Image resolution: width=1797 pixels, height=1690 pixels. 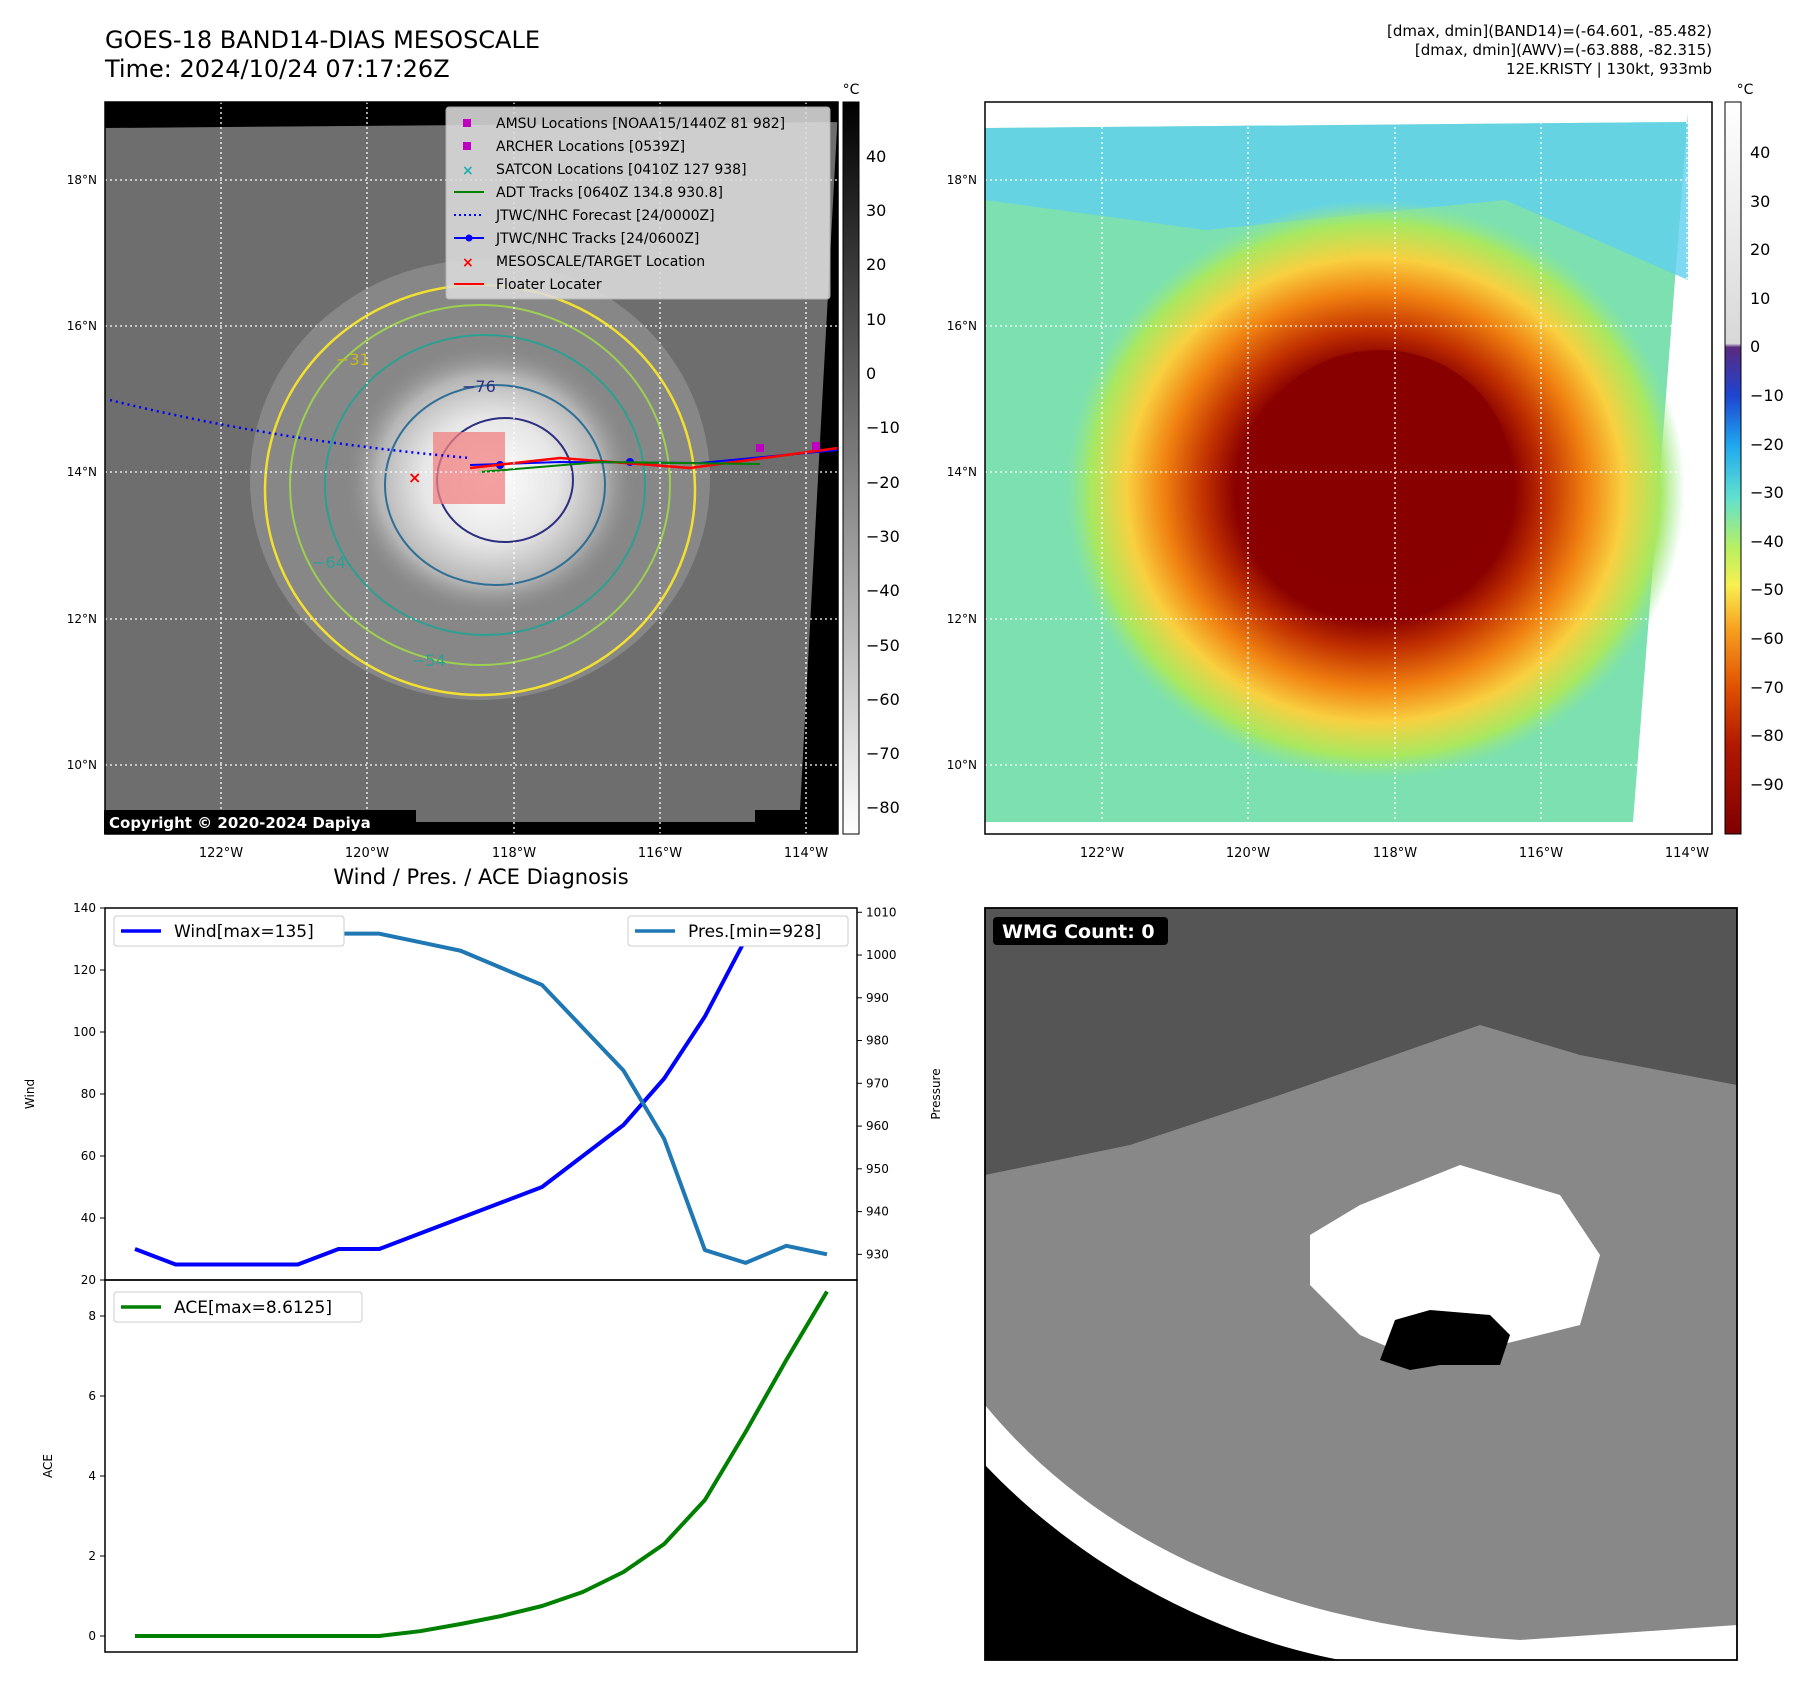 I want to click on legend-label: AMSU Locations [NOAA15/1440Z 81 982], so click(x=640, y=124).